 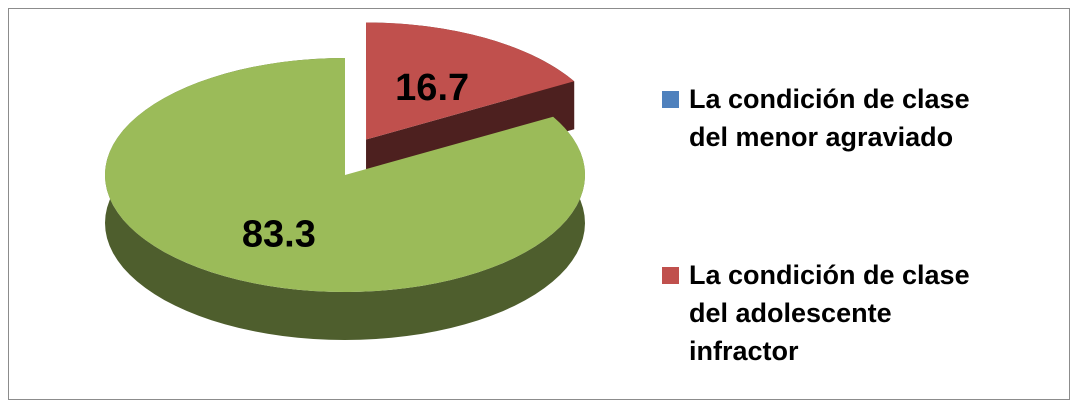 I want to click on data-label: 83.3, so click(x=279, y=235).